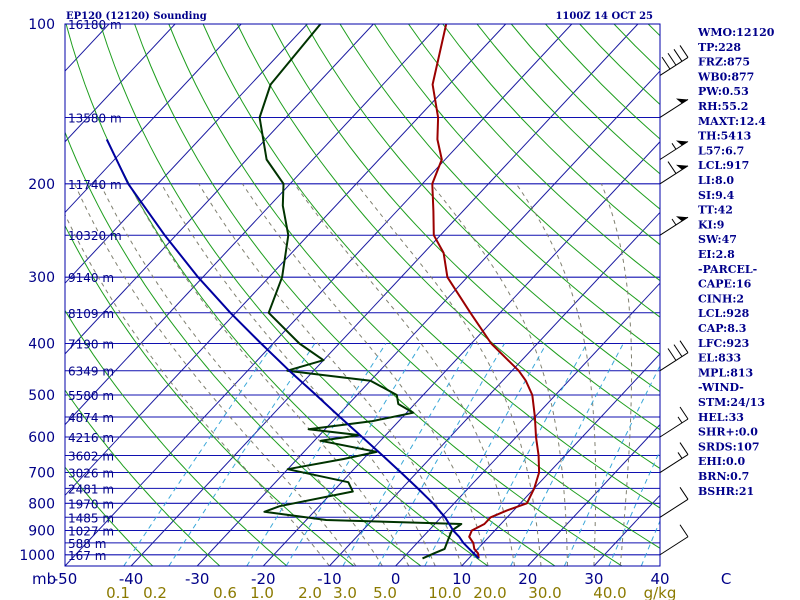 Image resolution: width=800 pixels, height=600 pixels. Describe the element at coordinates (726, 491) in the screenshot. I see `index-value: BSHR:21` at that location.